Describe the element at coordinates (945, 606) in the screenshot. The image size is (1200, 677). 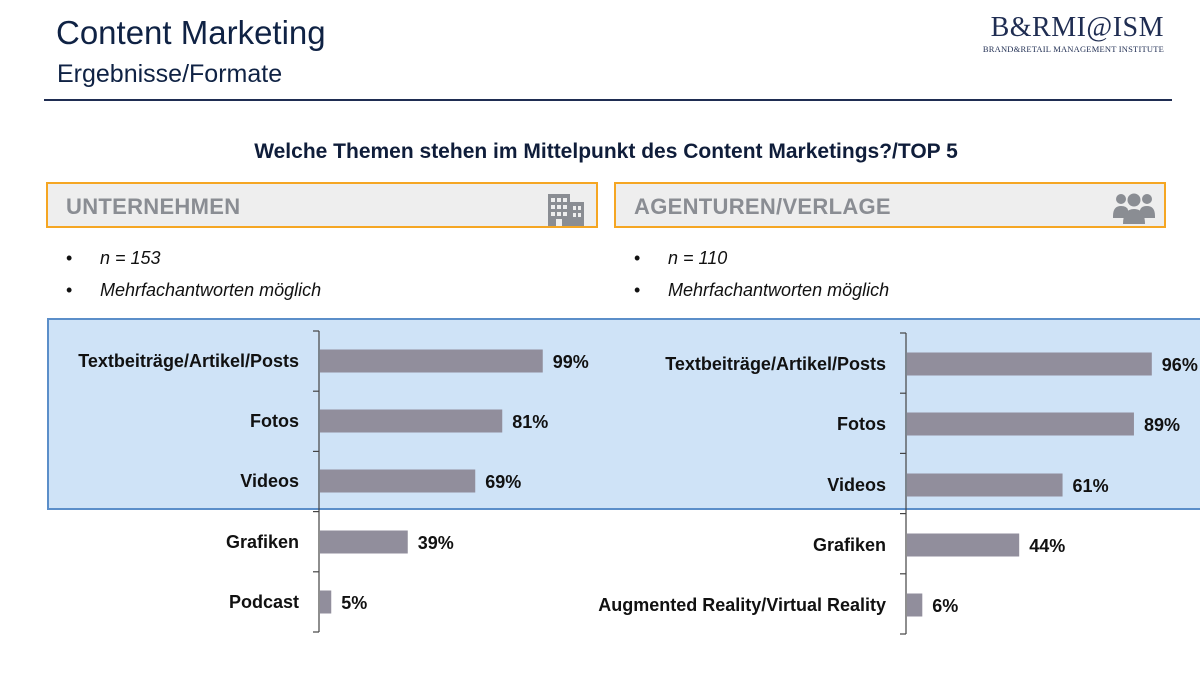
I see `value-label: 6%` at that location.